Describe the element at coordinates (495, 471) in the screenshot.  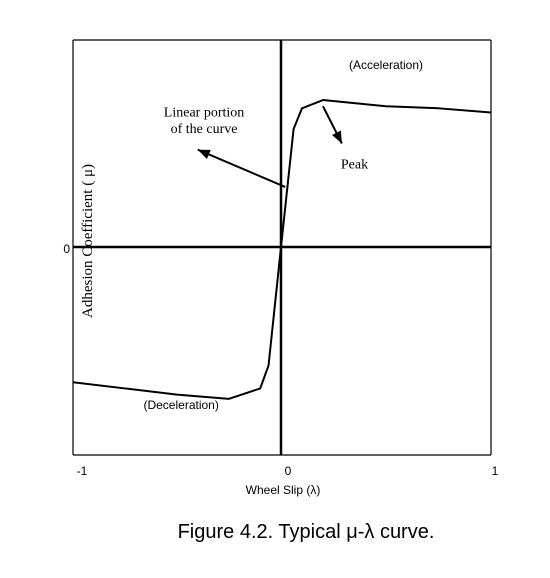
I see `x-tick-label: 1` at that location.